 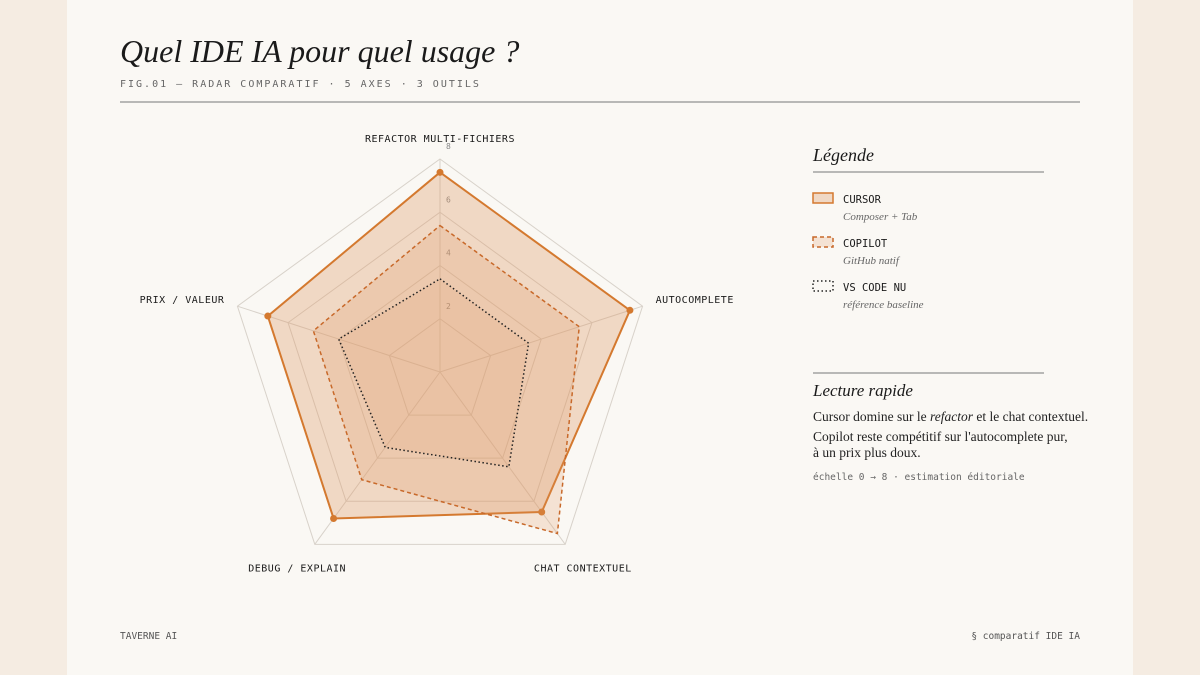 I want to click on legend-description: référence baseline, so click(x=883, y=305).